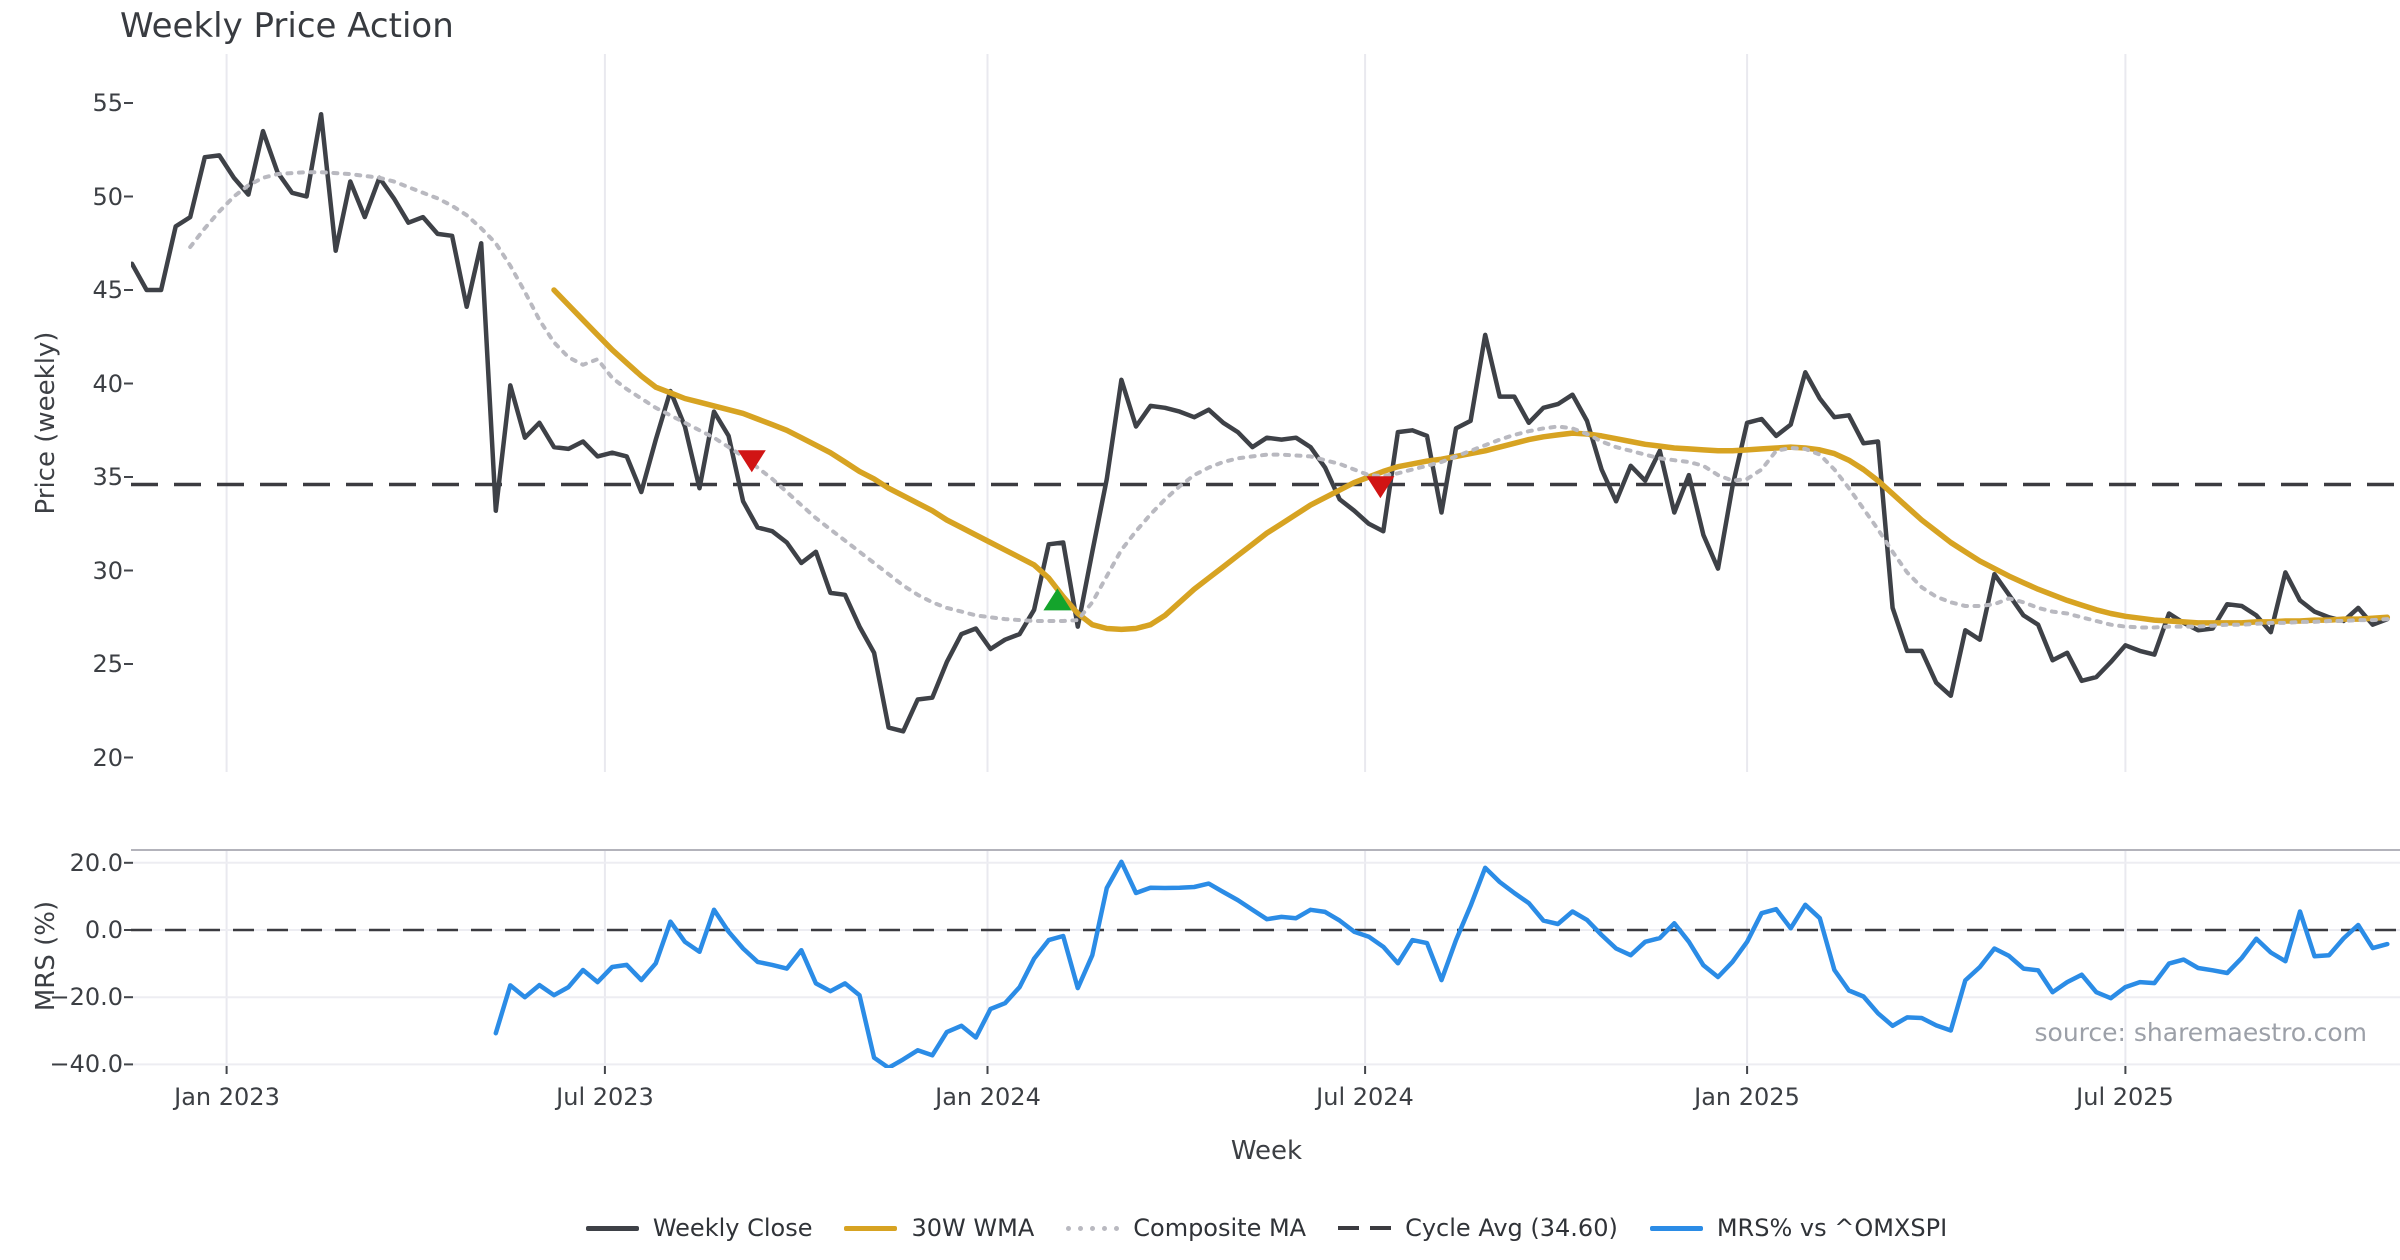 The width and height of the screenshot is (2400, 1260). Describe the element at coordinates (1365, 1097) in the screenshot. I see `x-tick-label: Jul 2024` at that location.